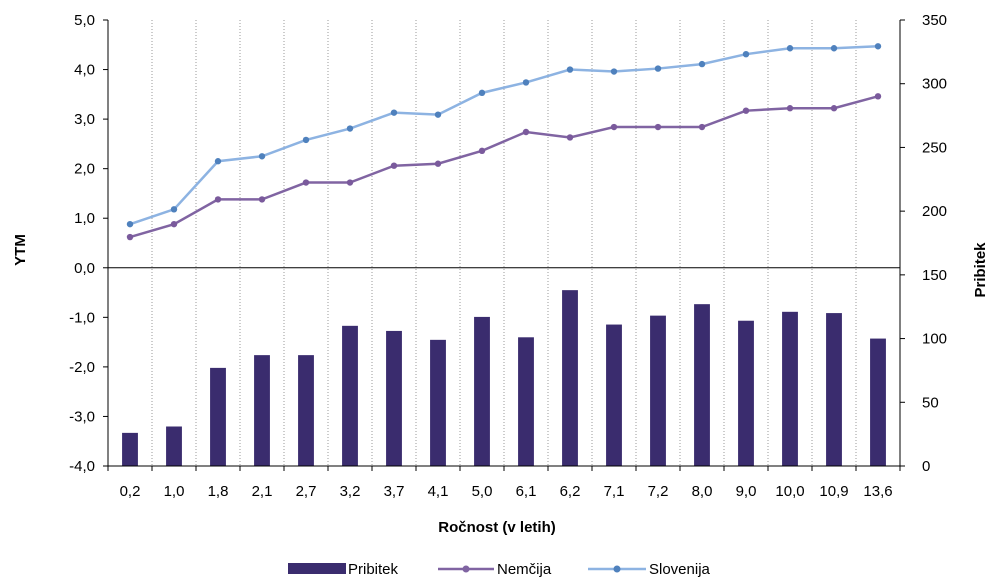 The width and height of the screenshot is (994, 578). Describe the element at coordinates (934, 339) in the screenshot. I see `right-tick-label: 100` at that location.